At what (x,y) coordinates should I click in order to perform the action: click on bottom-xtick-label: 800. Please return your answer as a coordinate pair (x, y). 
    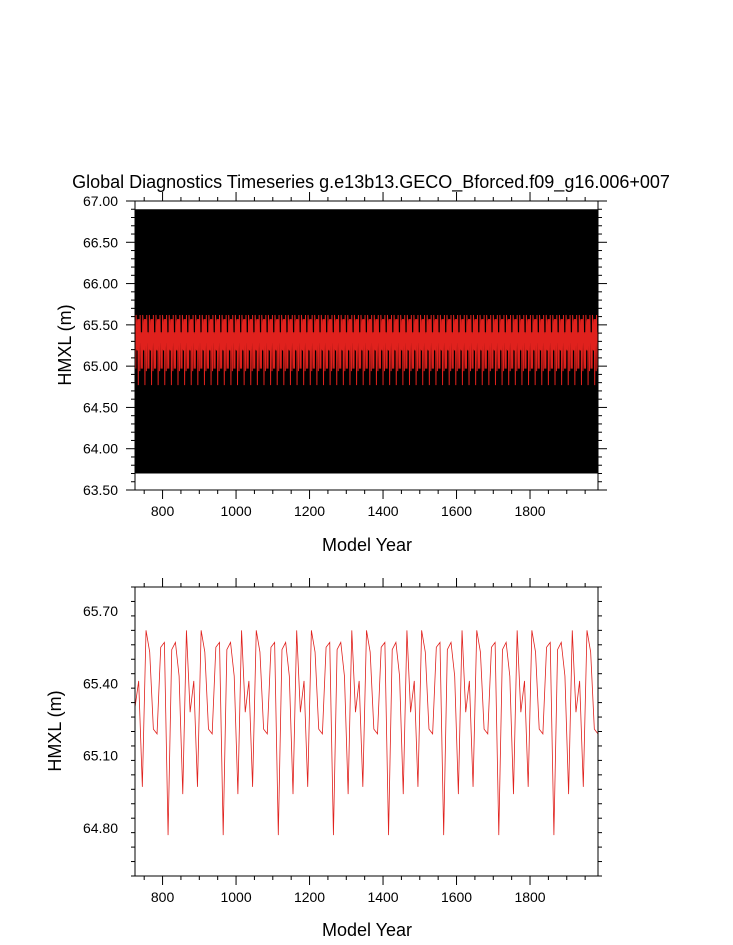
    Looking at the image, I should click on (163, 897).